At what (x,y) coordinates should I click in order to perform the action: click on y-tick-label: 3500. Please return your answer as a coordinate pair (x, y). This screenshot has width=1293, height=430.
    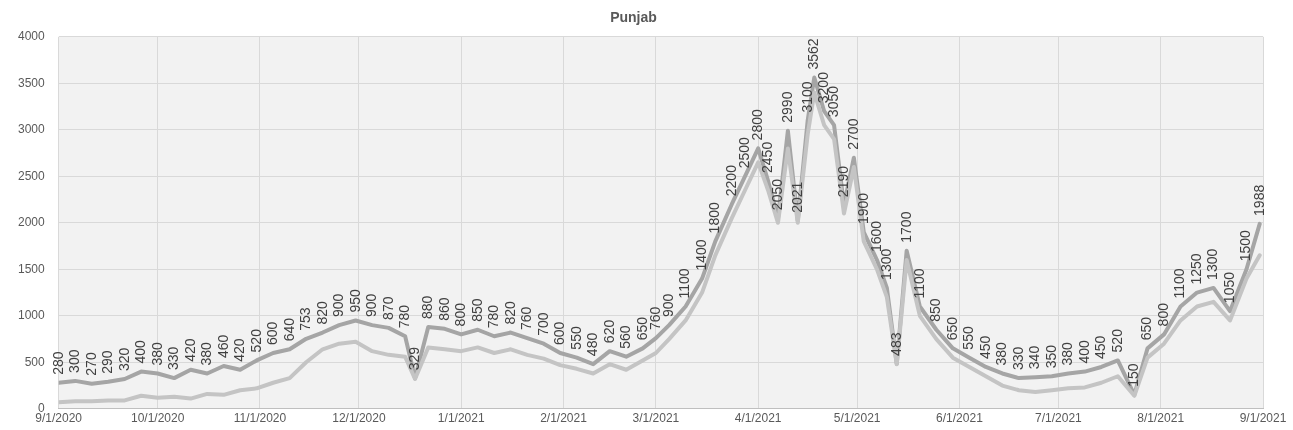
    Looking at the image, I should click on (31, 82).